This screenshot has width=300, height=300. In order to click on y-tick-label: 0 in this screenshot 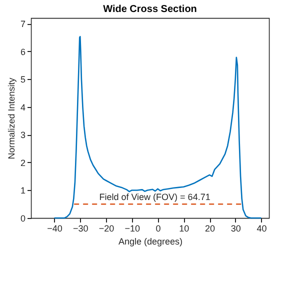, I will do `click(23, 219)`.